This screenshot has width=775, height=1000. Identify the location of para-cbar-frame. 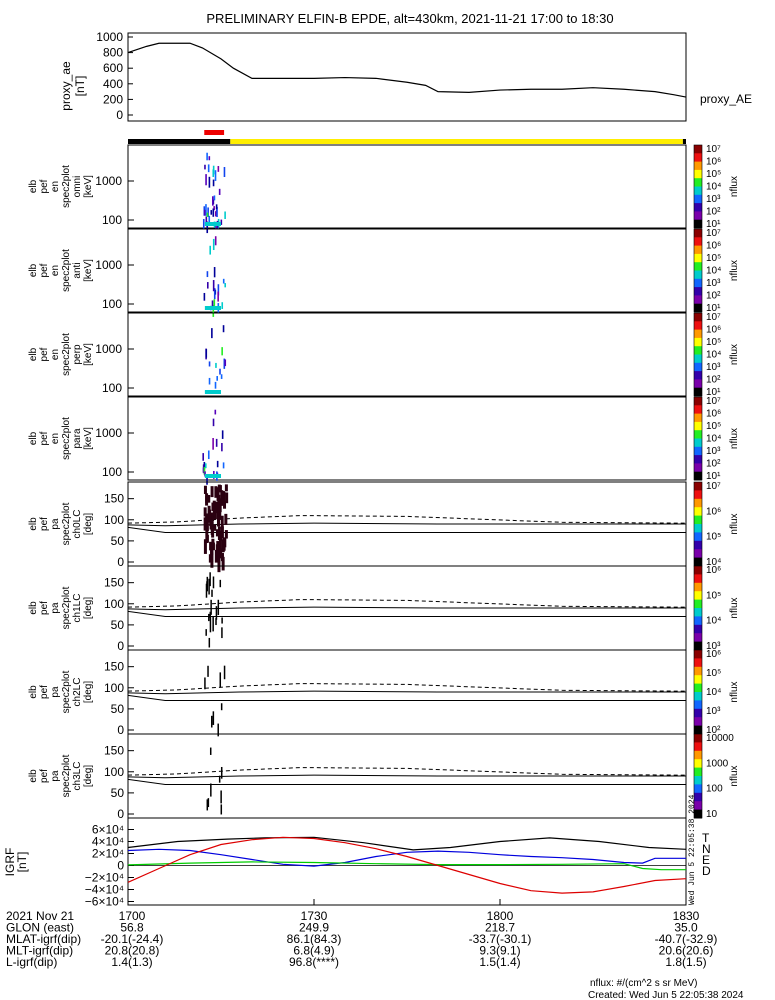
(698, 438).